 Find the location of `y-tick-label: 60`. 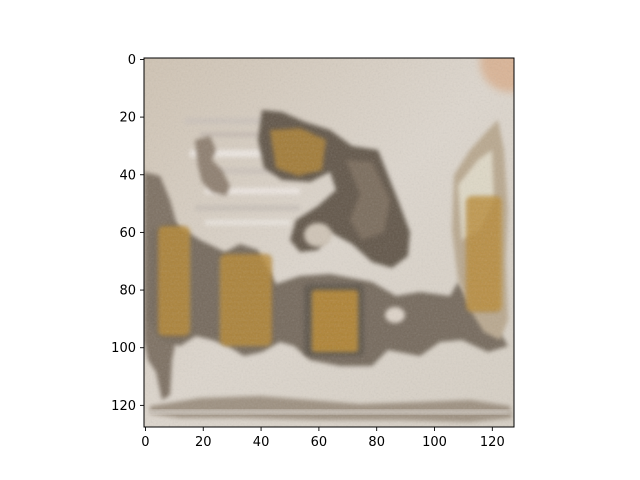

y-tick-label: 60 is located at coordinates (127, 233).